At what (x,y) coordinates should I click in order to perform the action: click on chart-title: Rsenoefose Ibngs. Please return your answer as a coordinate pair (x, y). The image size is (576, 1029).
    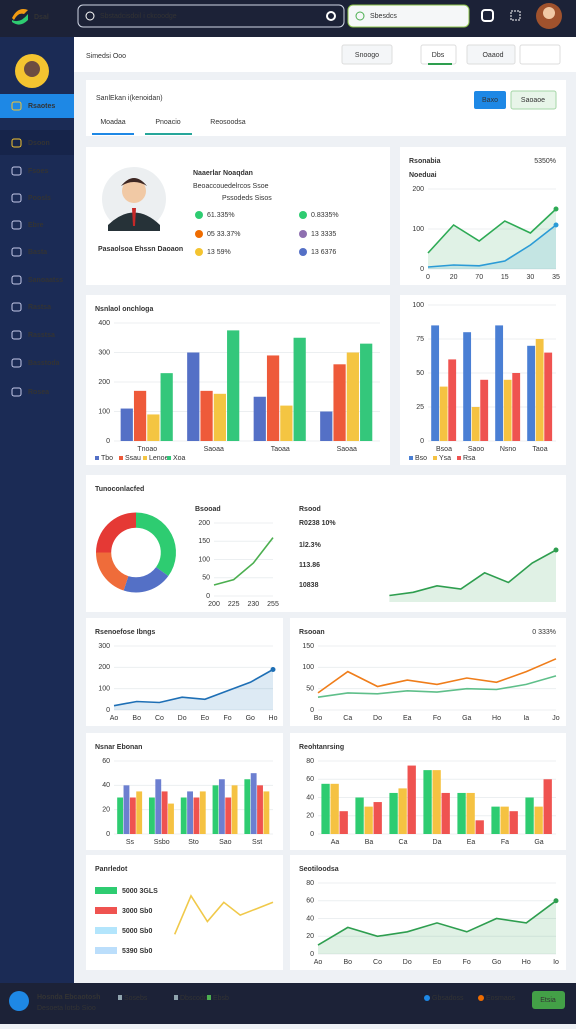
    Looking at the image, I should click on (125, 632).